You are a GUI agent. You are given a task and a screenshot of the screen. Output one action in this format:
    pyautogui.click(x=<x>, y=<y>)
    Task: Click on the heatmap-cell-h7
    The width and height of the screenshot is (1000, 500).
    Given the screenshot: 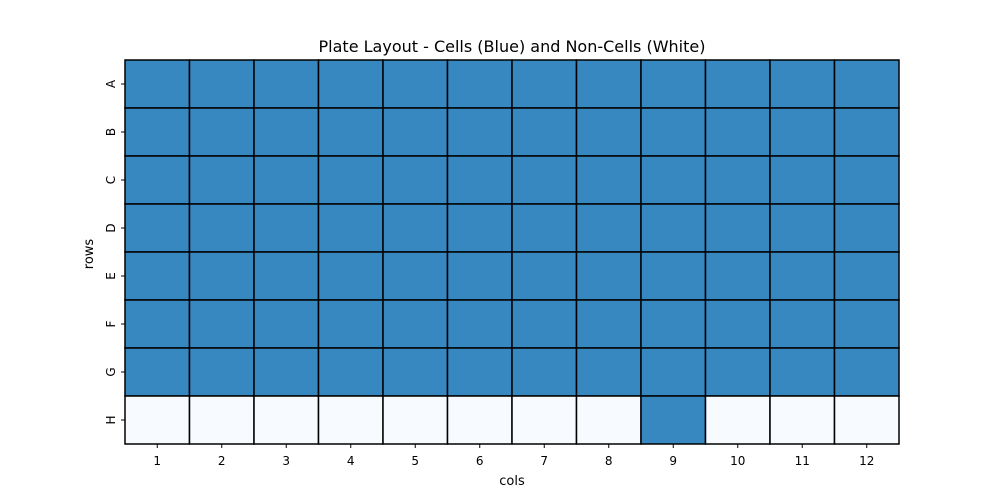 What is the action you would take?
    pyautogui.click(x=544, y=420)
    